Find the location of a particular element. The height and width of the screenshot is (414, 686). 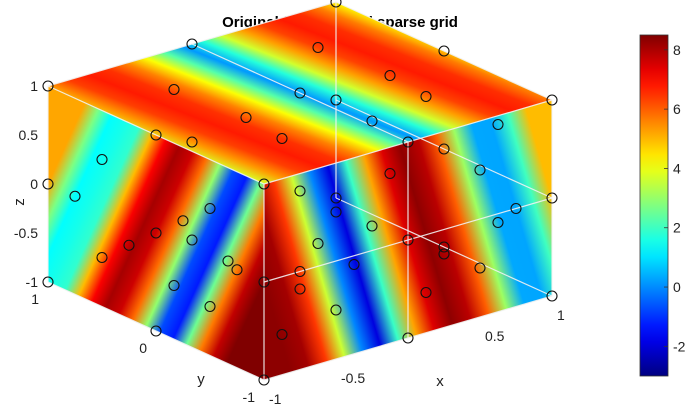

x-tick-label: 1 is located at coordinates (561, 315).